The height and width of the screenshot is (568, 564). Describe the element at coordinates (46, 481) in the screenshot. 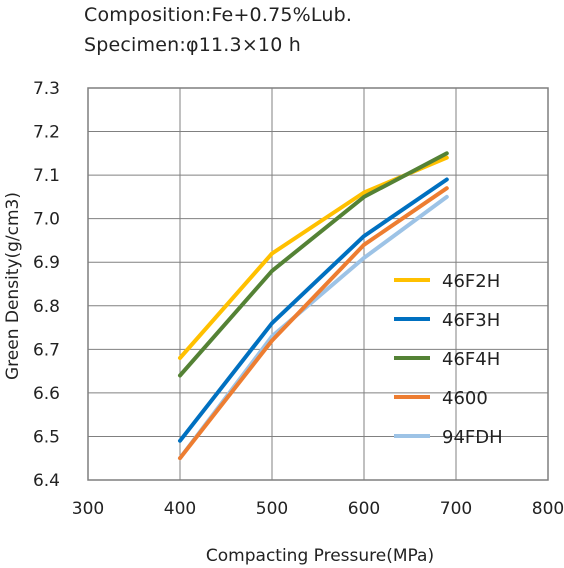

I see `y-tick-label: 6.4` at that location.